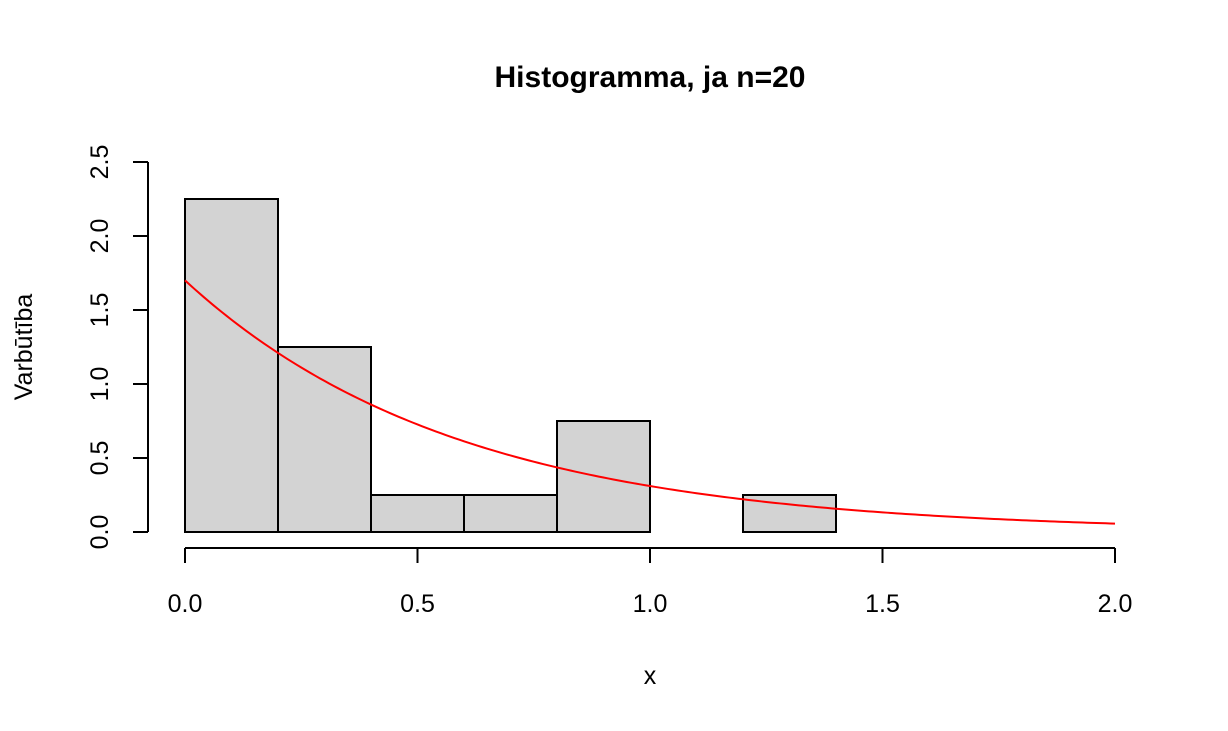 Image resolution: width=1228 pixels, height=731 pixels. What do you see at coordinates (1115, 604) in the screenshot?
I see `x-tick-label-4: 2.0` at bounding box center [1115, 604].